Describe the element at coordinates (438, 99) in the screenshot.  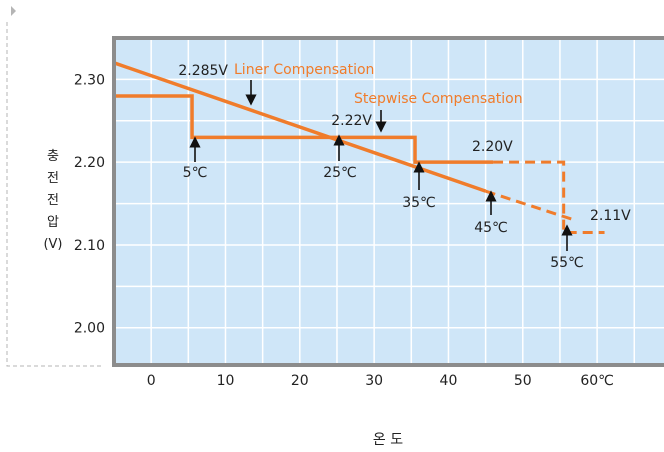
I see `series-name-stepwise: Stepwise Compensation` at that location.